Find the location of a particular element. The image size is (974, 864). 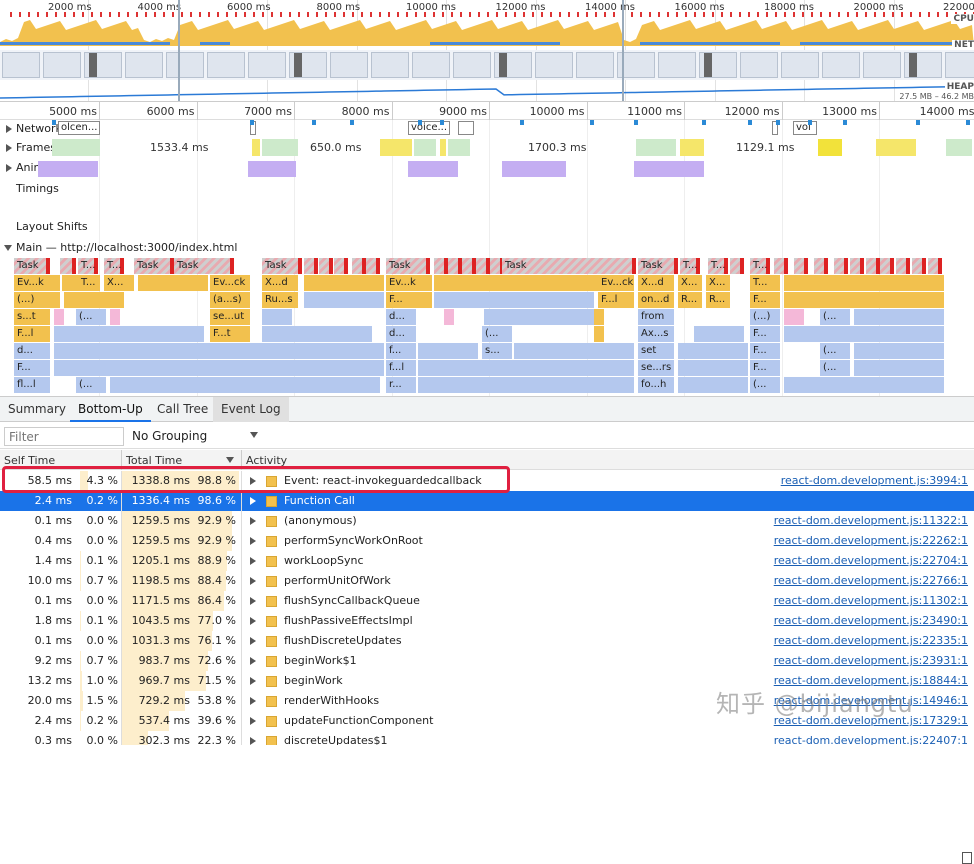

filter-input is located at coordinates (64, 436).